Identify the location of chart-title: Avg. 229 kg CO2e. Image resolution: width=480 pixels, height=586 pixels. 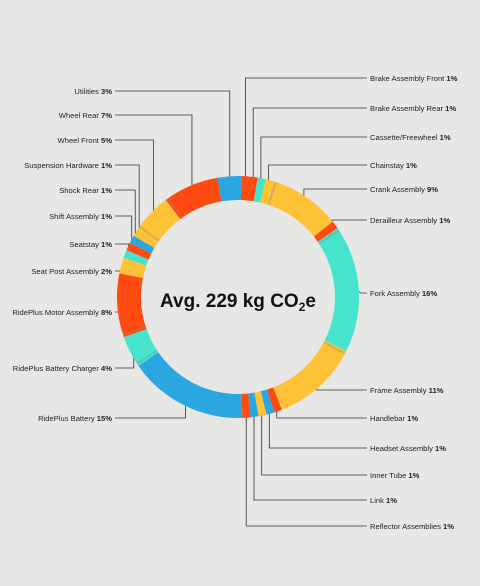
(238, 302).